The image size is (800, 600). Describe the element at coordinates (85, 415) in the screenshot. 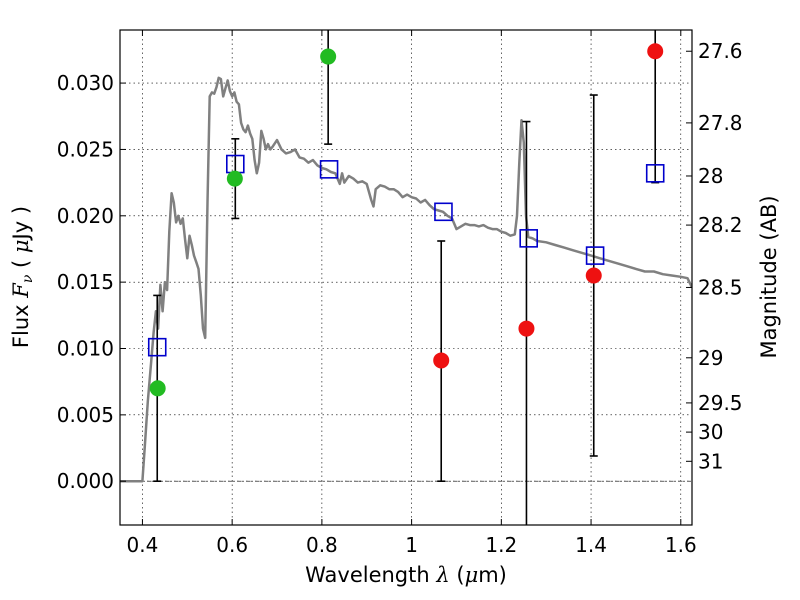

I see `y-tick-label: 0.005` at that location.